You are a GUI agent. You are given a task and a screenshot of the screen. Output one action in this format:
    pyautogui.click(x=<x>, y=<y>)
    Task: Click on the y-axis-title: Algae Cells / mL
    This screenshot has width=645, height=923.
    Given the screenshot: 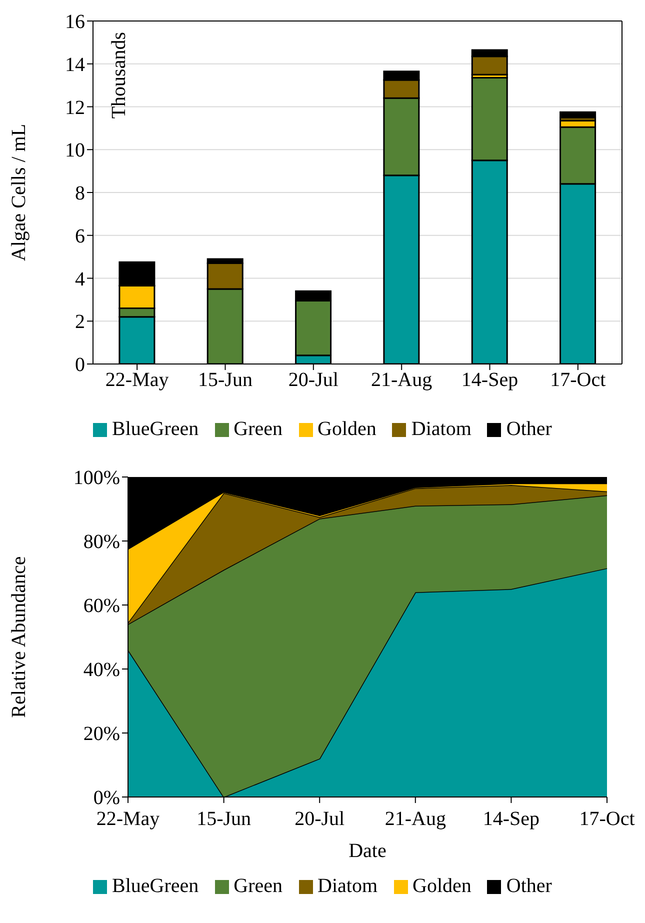 What is the action you would take?
    pyautogui.click(x=19, y=193)
    